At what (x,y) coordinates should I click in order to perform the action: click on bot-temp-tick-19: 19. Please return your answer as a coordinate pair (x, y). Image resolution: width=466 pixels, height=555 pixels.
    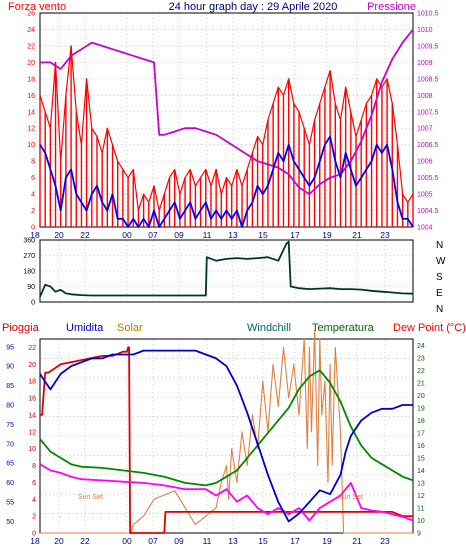
    Looking at the image, I should click on (421, 408).